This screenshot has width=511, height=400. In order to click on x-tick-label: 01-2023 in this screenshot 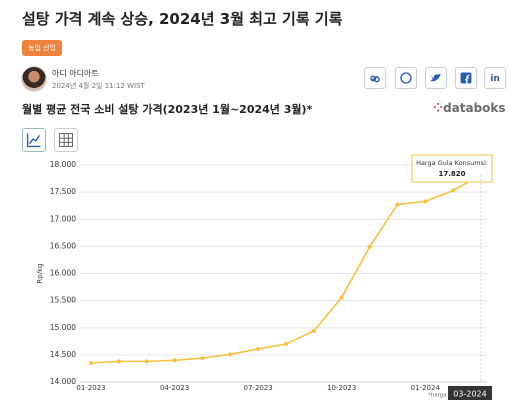, I will do `click(90, 388)`.